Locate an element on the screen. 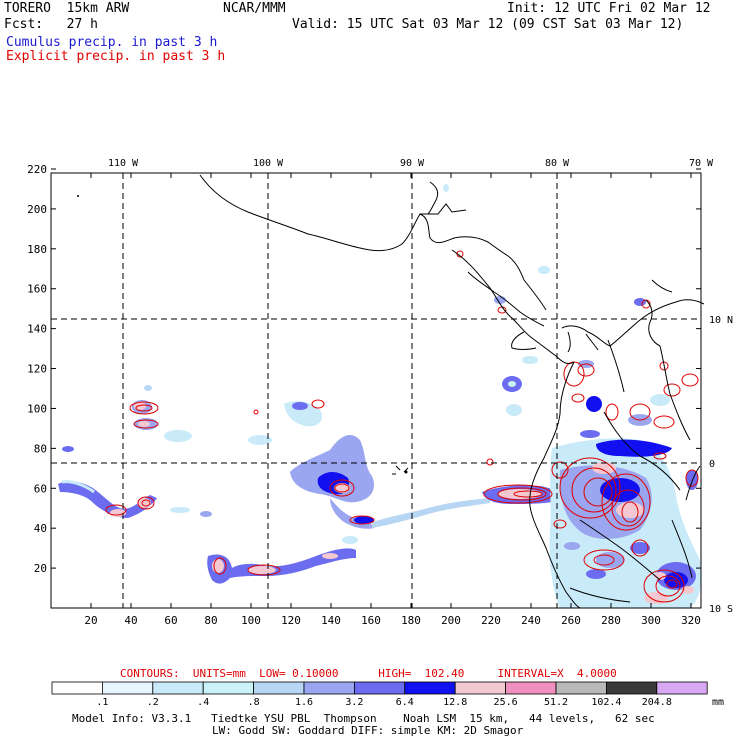  scale-label: .1 is located at coordinates (102, 702).